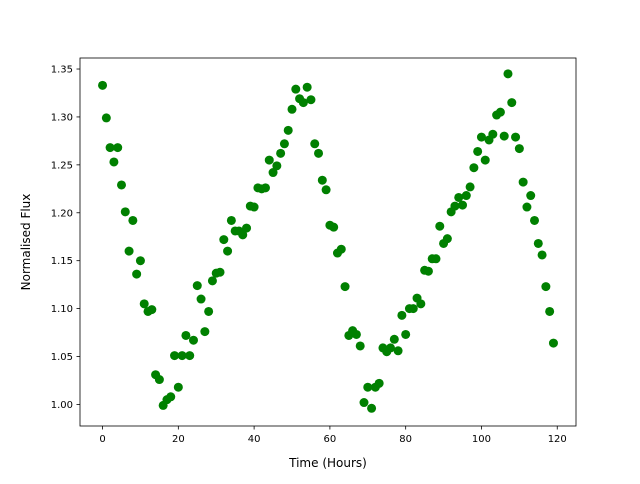 This screenshot has height=484, width=640. What do you see at coordinates (62, 261) in the screenshot?
I see `y-tick-label: 1.15` at bounding box center [62, 261].